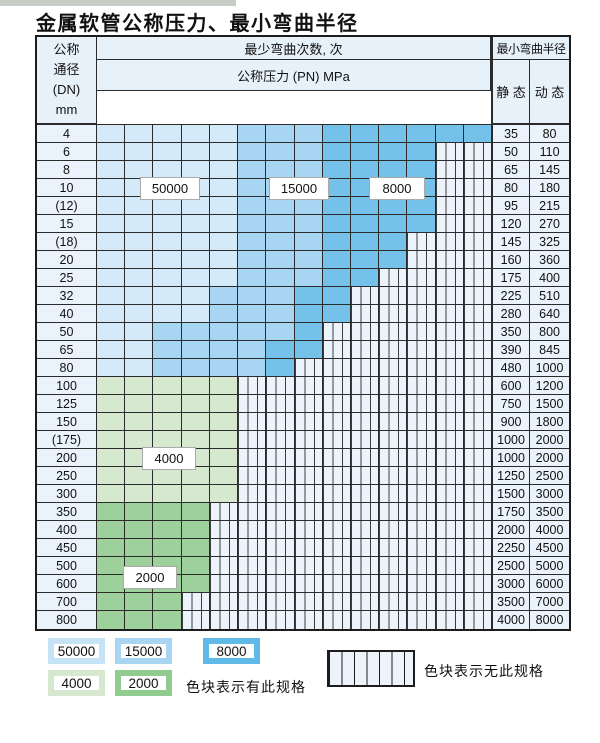  I want to click on legend-swatch-2000: 2000, so click(143, 683).